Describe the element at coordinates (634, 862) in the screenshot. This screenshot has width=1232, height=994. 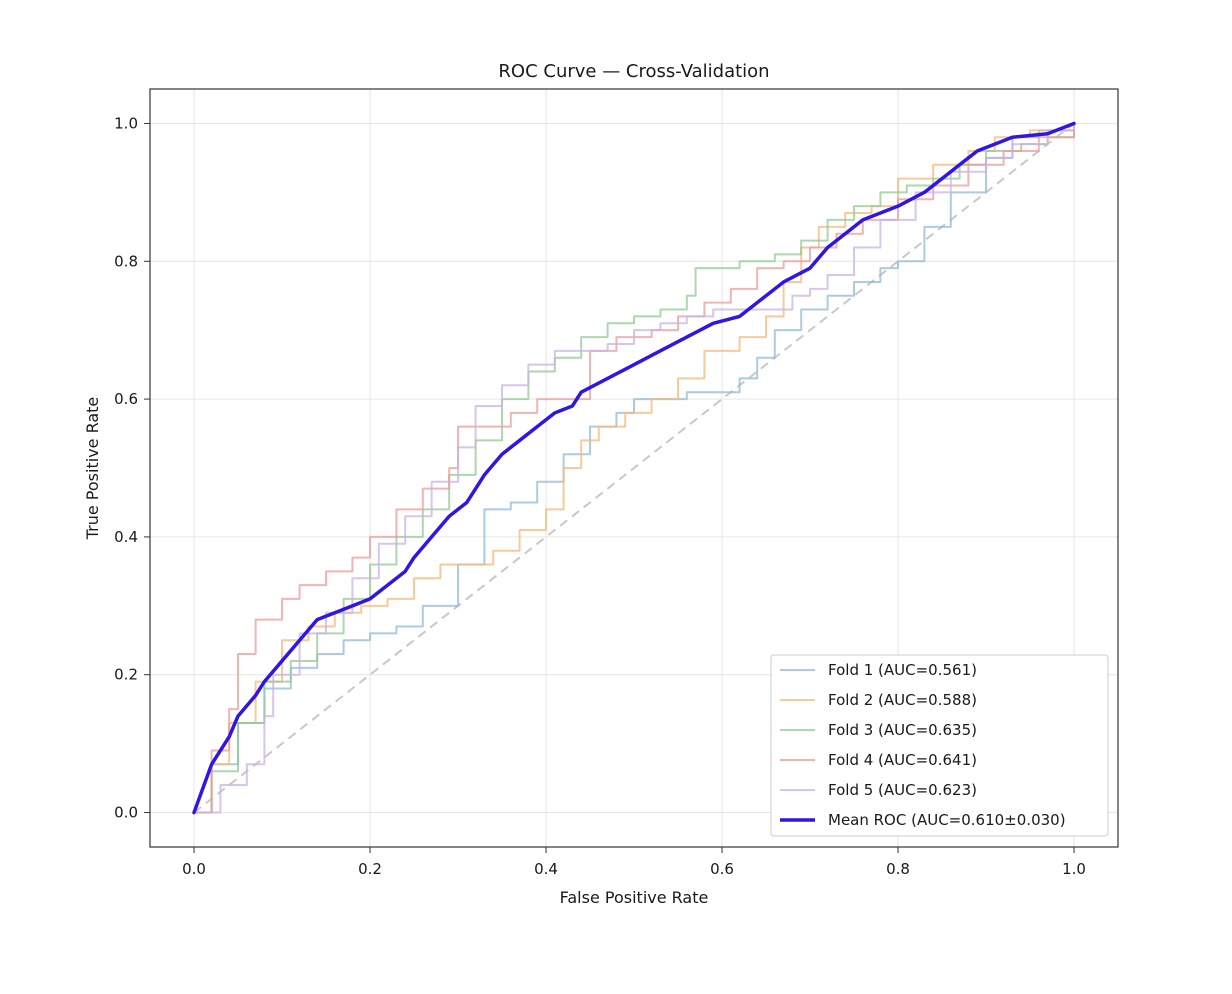
I see `x-axis-ticks: 0.0 0.2 0.4 0.6 0.8 1.0` at that location.